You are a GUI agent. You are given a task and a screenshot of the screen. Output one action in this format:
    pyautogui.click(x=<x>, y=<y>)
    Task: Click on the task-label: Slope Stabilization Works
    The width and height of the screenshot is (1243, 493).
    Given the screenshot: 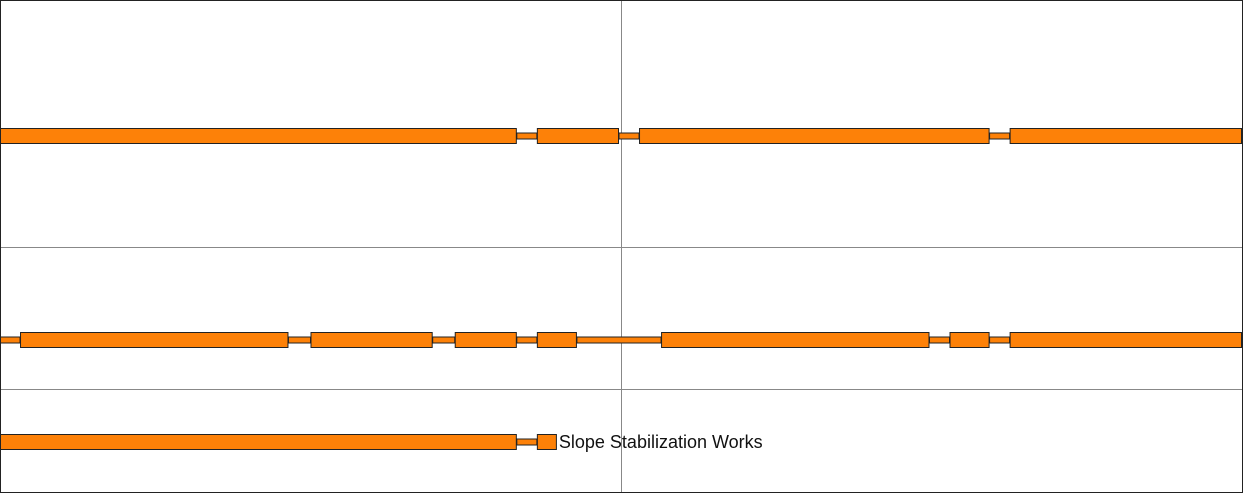 What is the action you would take?
    pyautogui.click(x=661, y=442)
    